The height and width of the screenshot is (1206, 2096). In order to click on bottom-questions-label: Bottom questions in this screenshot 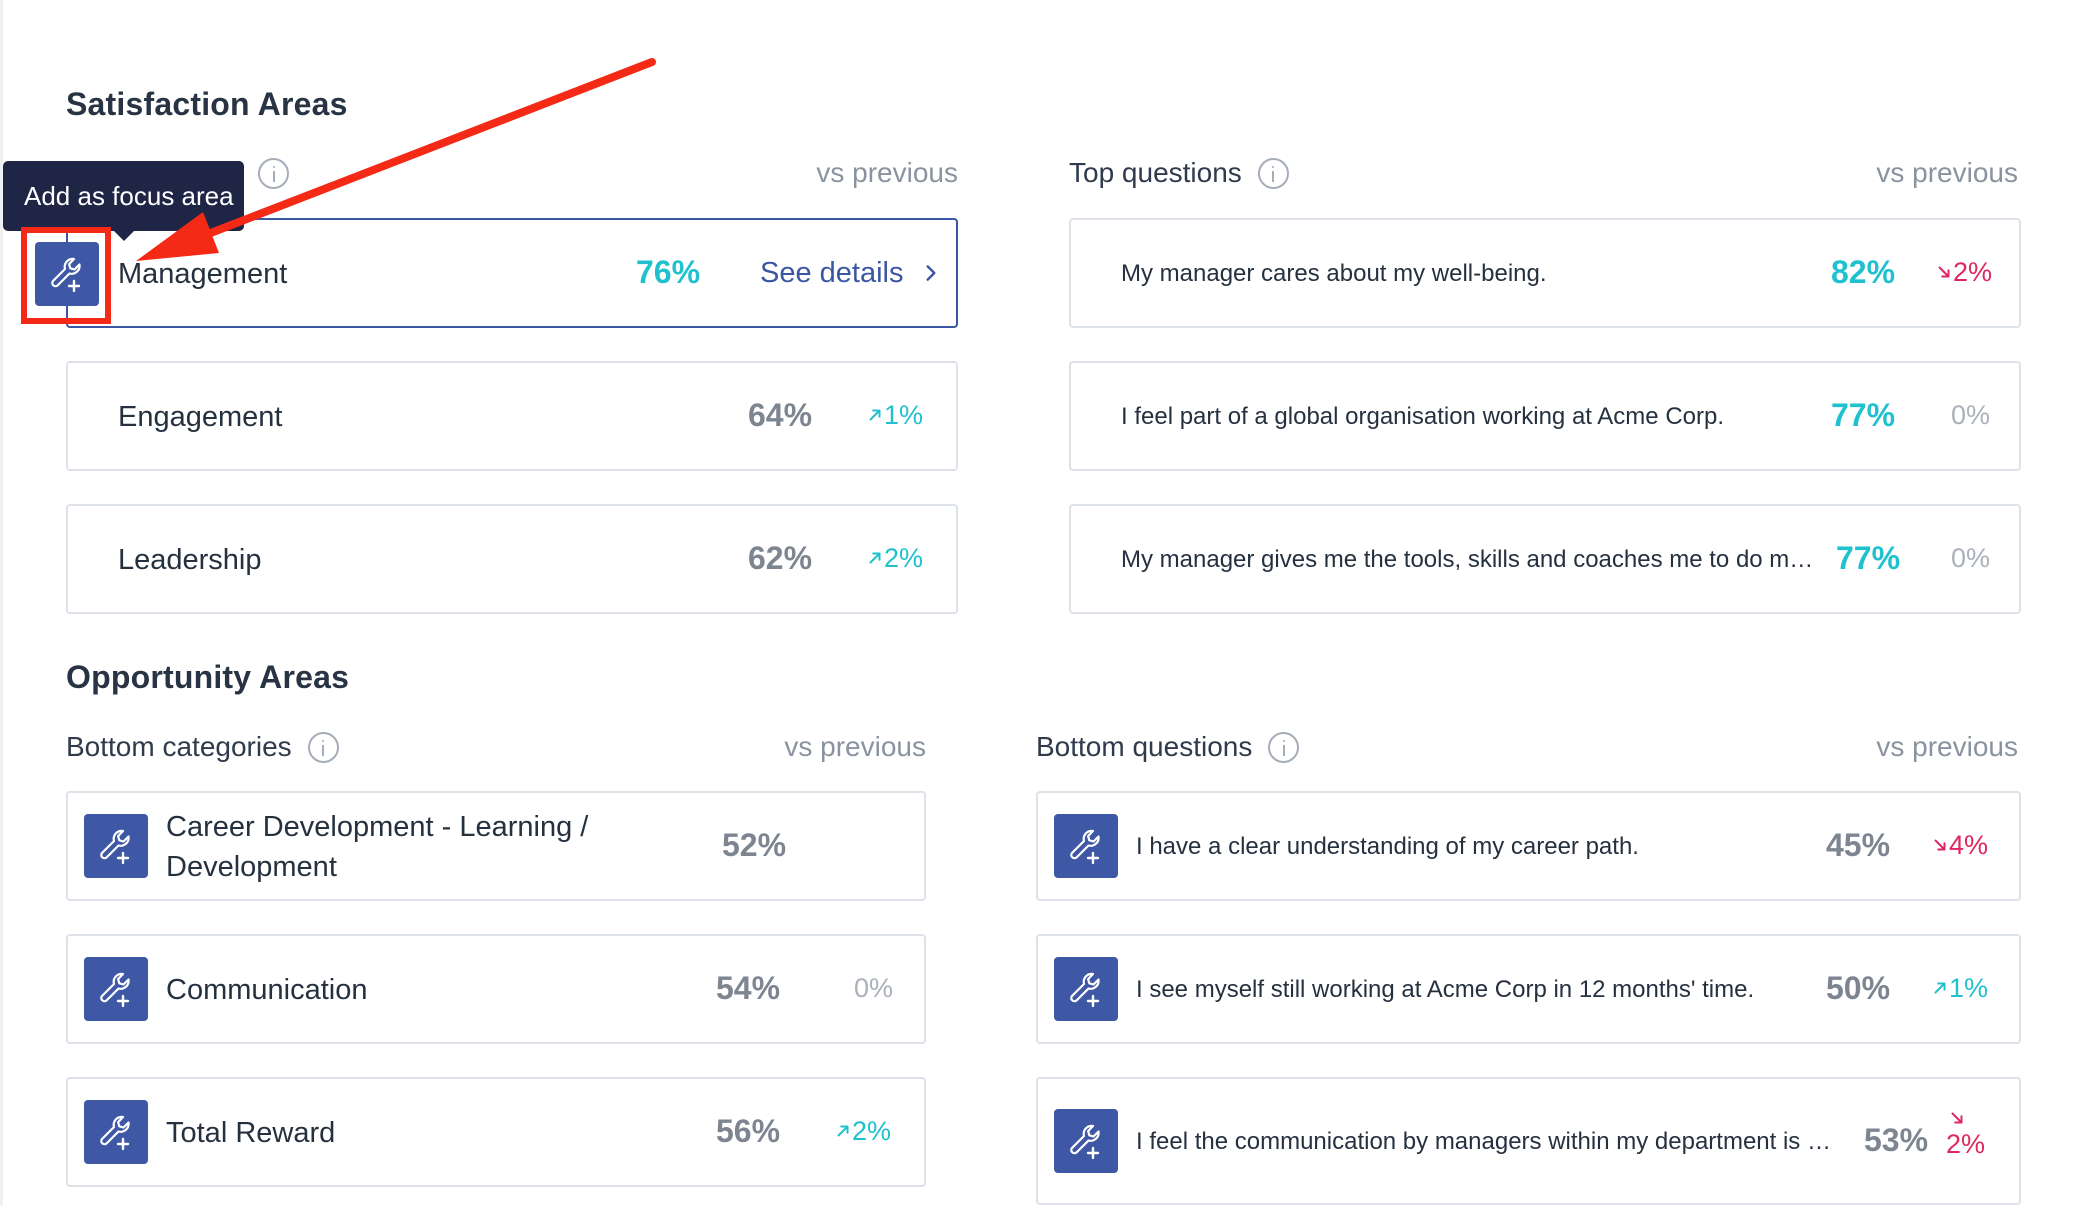, I will do `click(1144, 746)`.